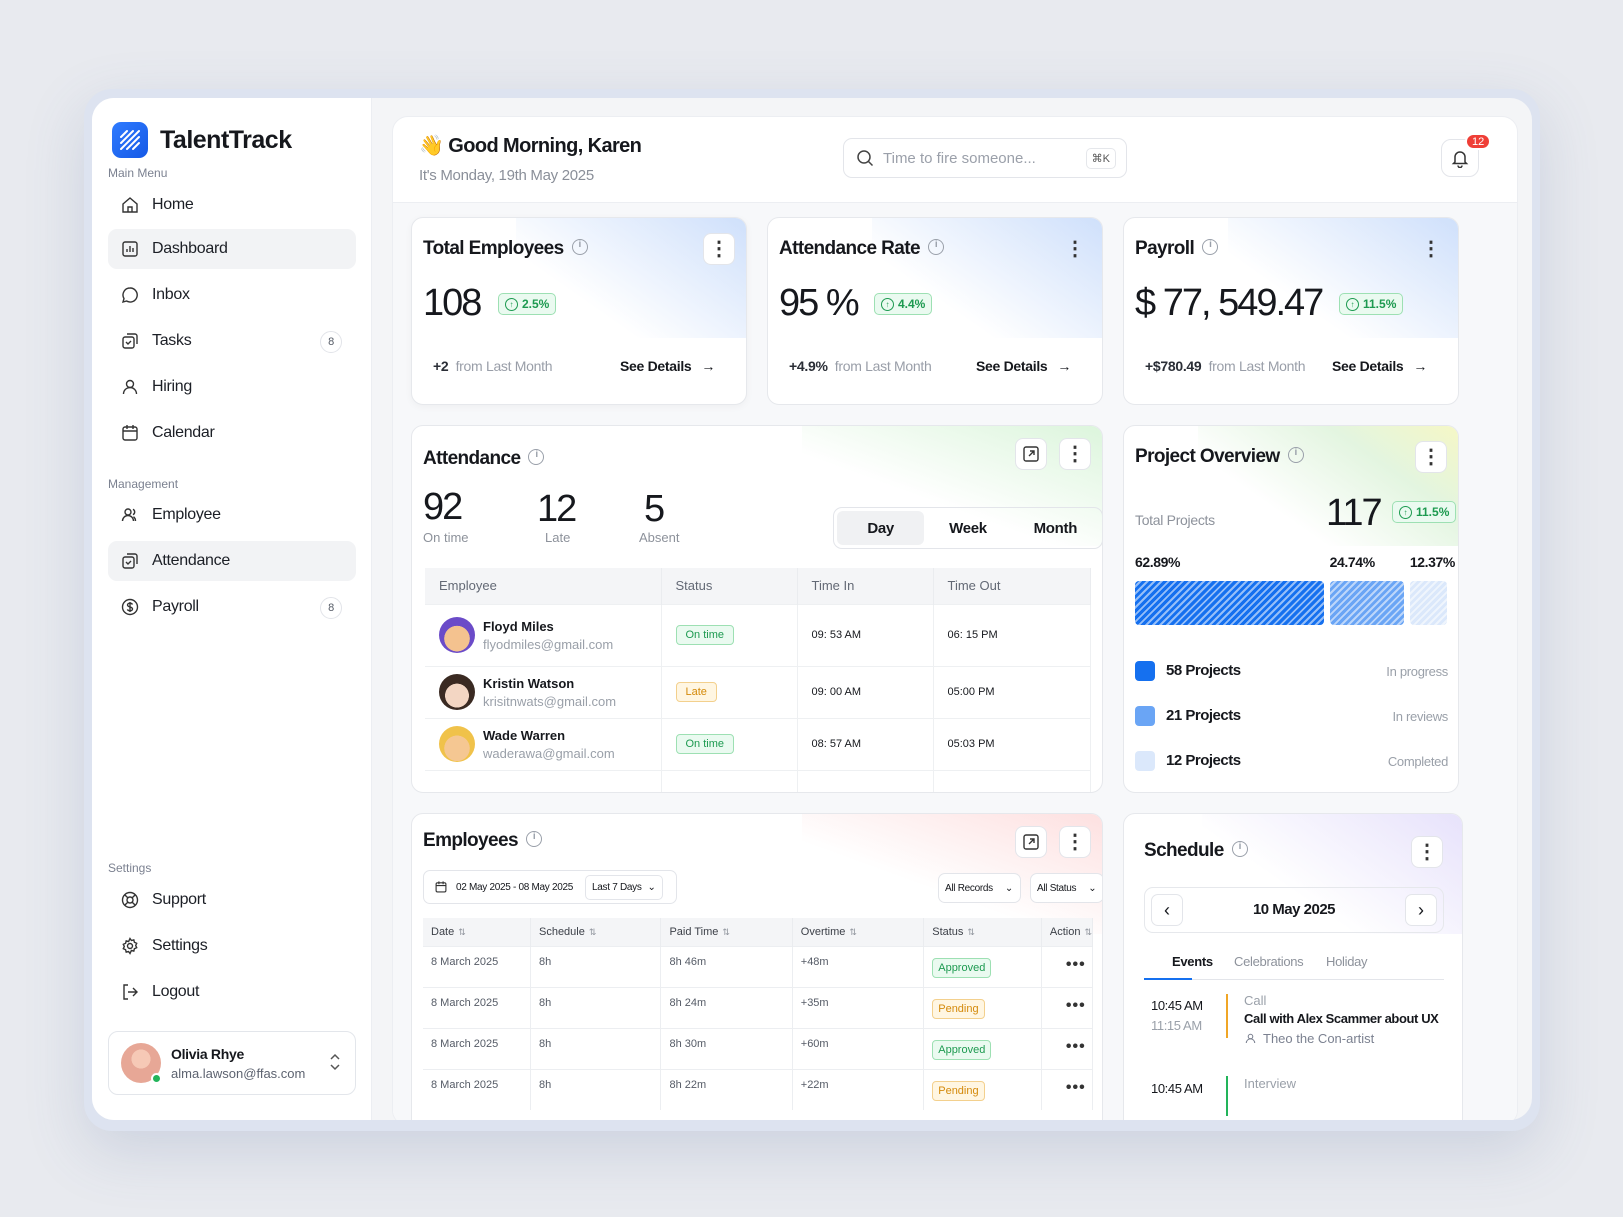  Describe the element at coordinates (858, 932) in the screenshot. I see `column-header-overtime: Overtime ⇅` at that location.